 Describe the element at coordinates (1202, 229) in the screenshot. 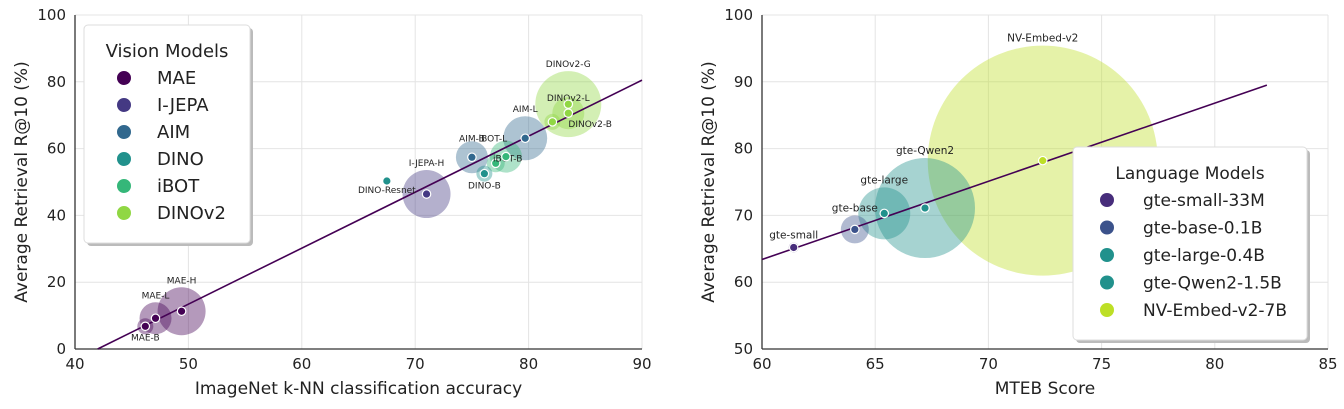

I see `legend-entry: gte-base-0.1B` at that location.